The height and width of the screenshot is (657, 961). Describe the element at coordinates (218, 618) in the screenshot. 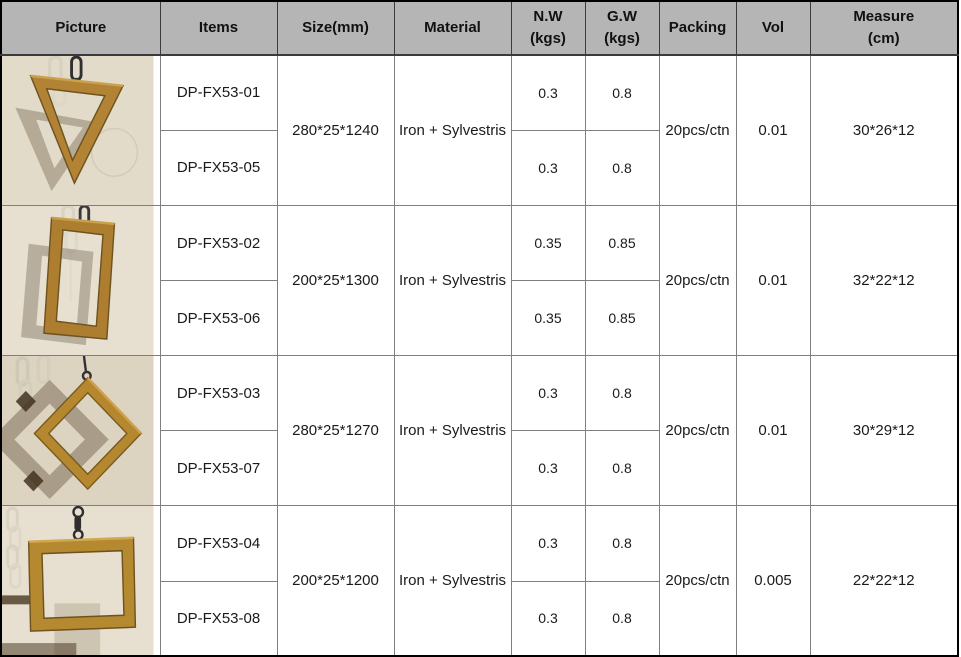

I see `item-code: DP-FX53-08` at that location.